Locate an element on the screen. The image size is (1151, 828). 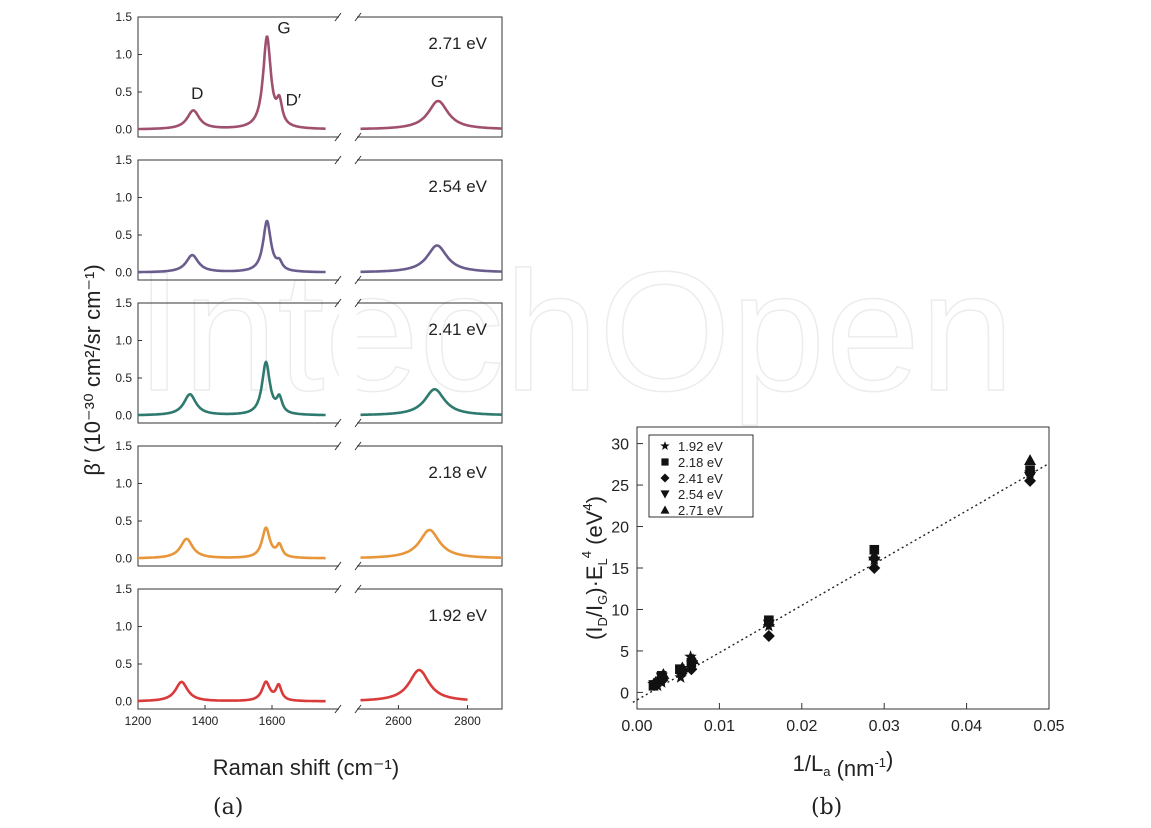
y-tick-label: 5 is located at coordinates (624, 652).